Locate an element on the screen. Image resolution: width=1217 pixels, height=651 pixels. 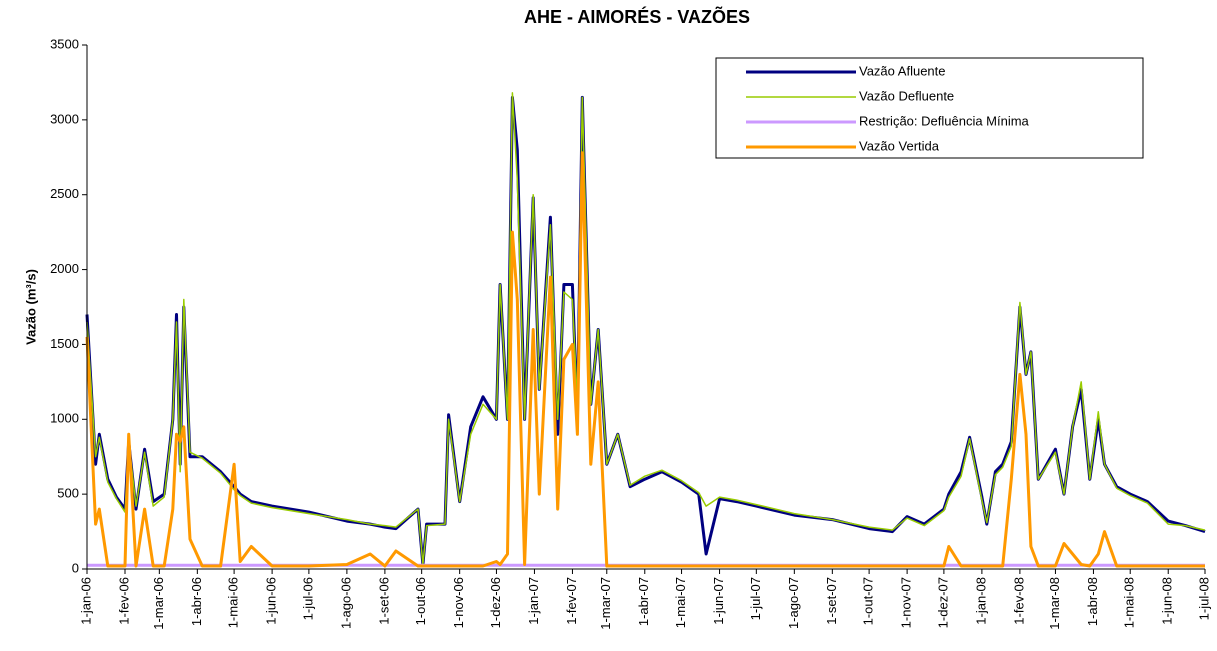
y-tick-label: 0 is located at coordinates (75, 567).